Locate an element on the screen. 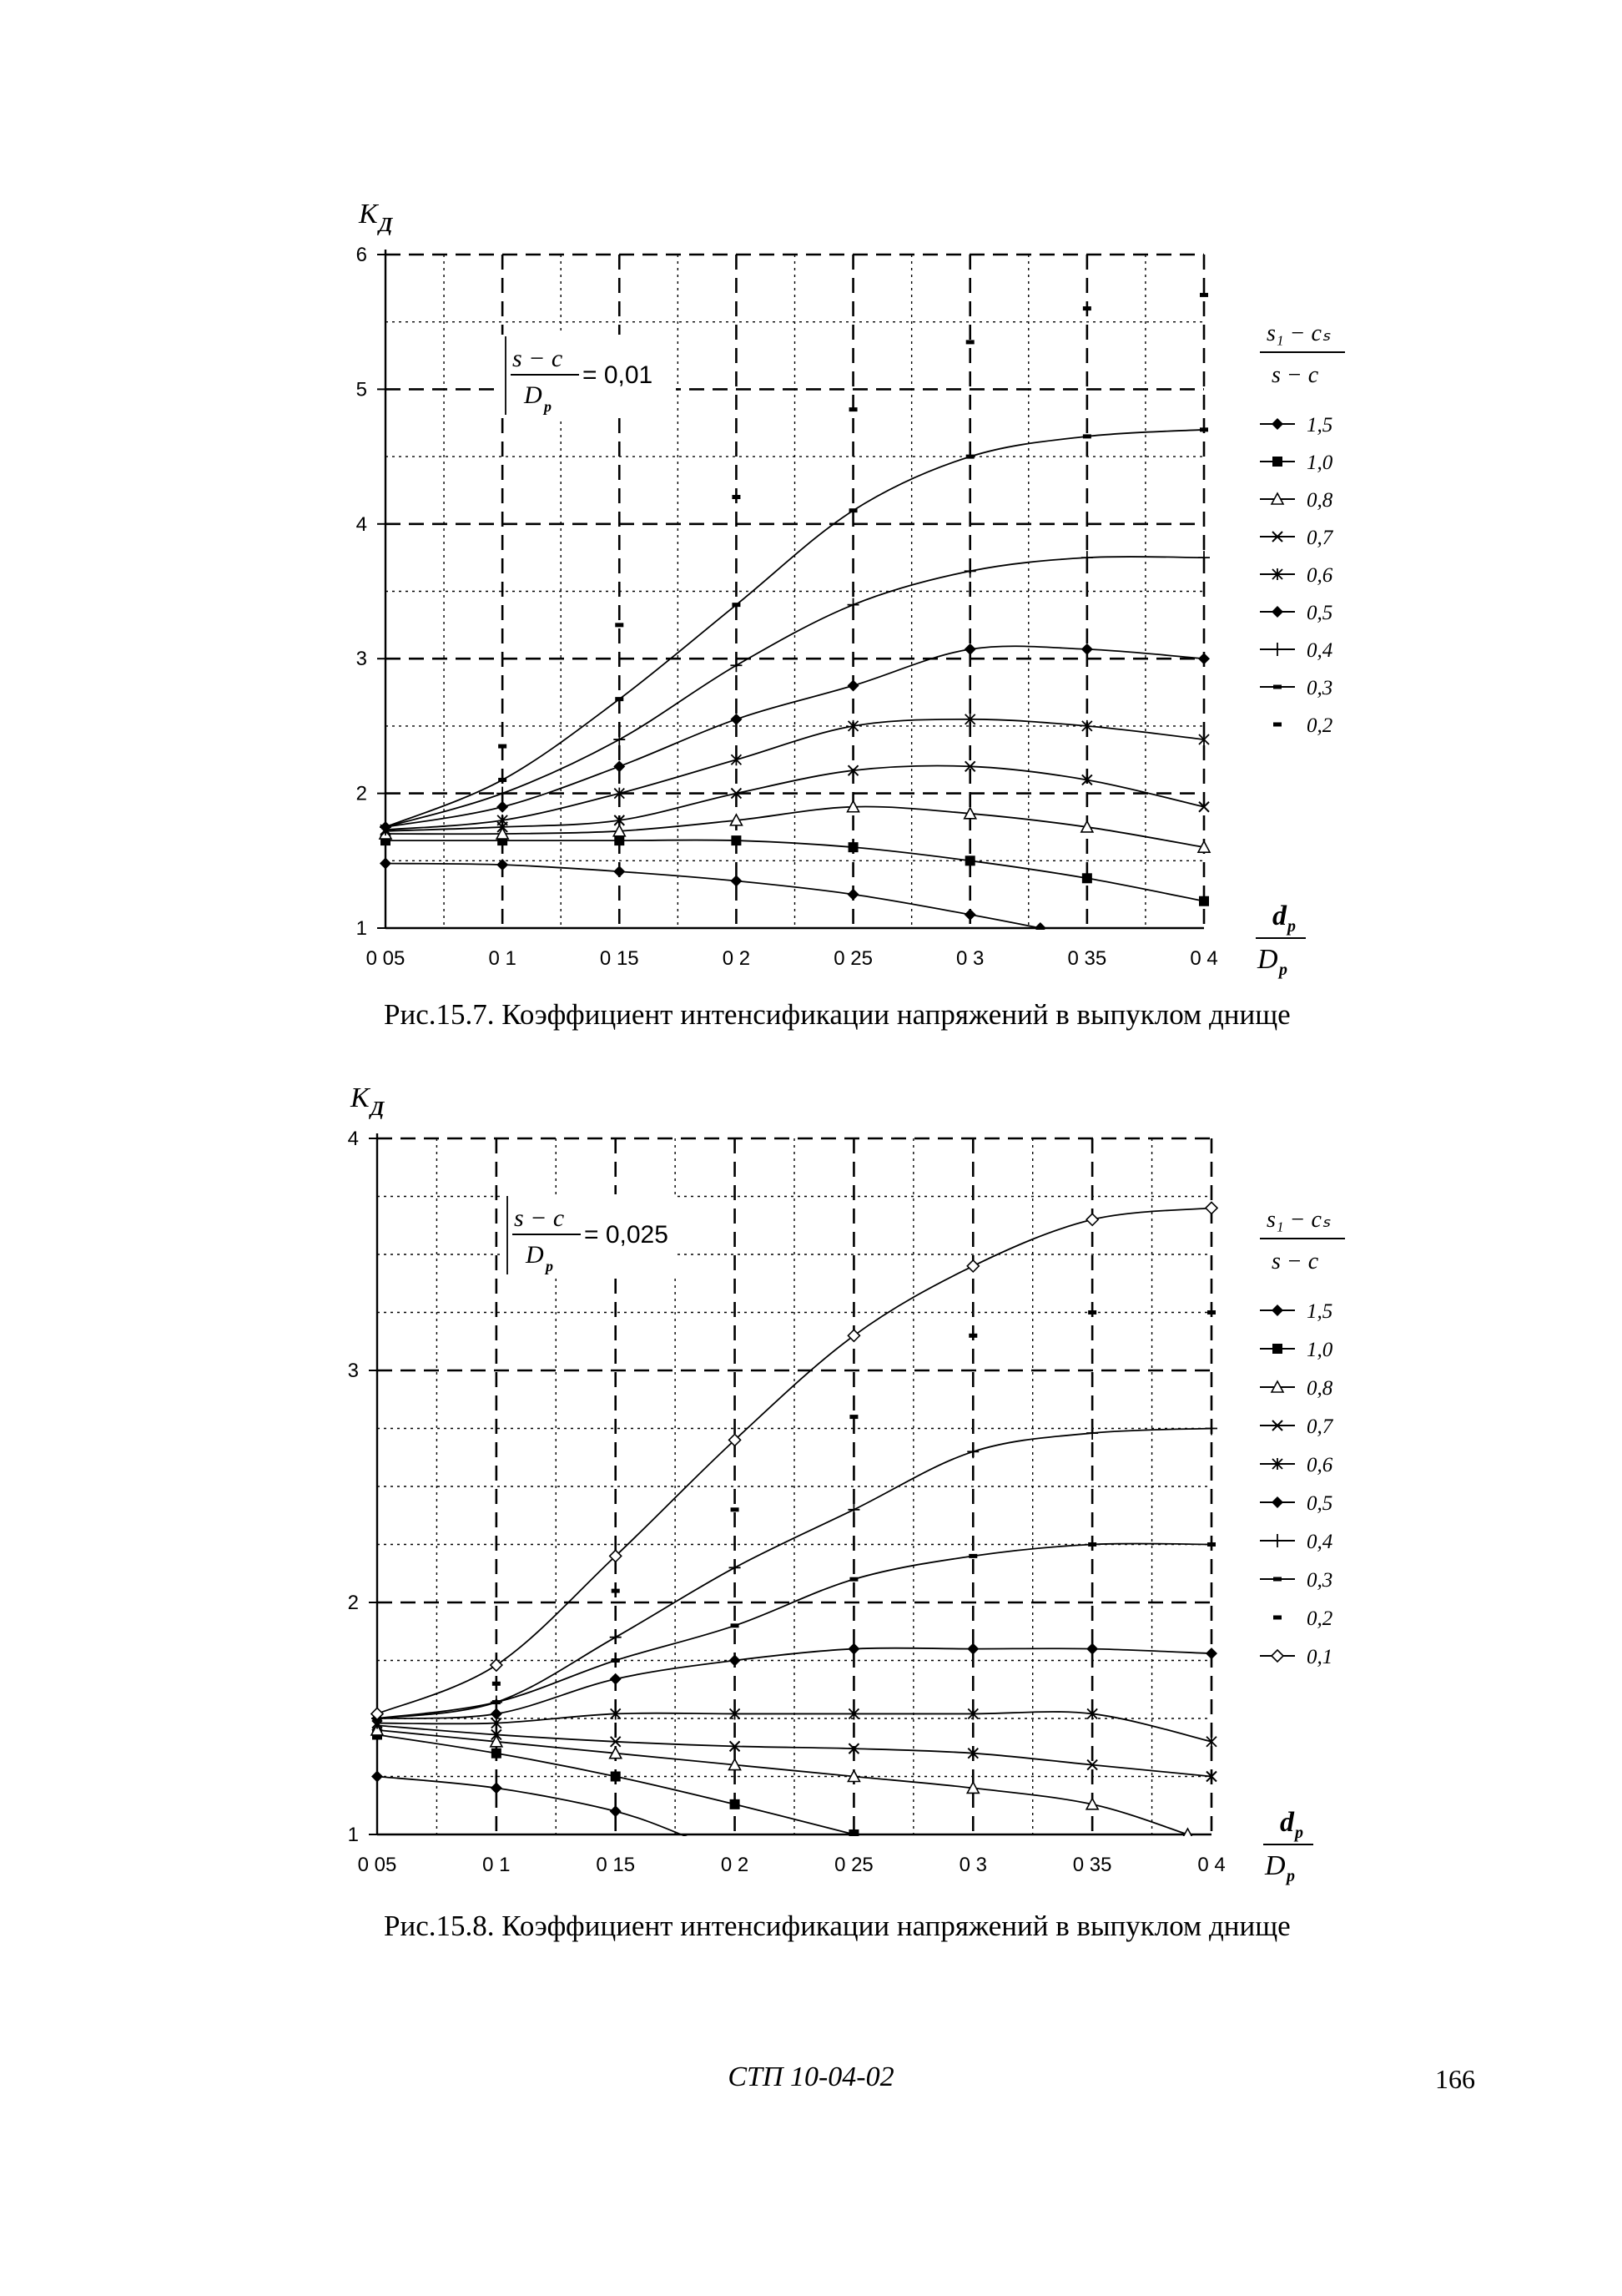 Image resolution: width=1622 pixels, height=2296 pixels. legend-label: 0,6 is located at coordinates (1320, 575).